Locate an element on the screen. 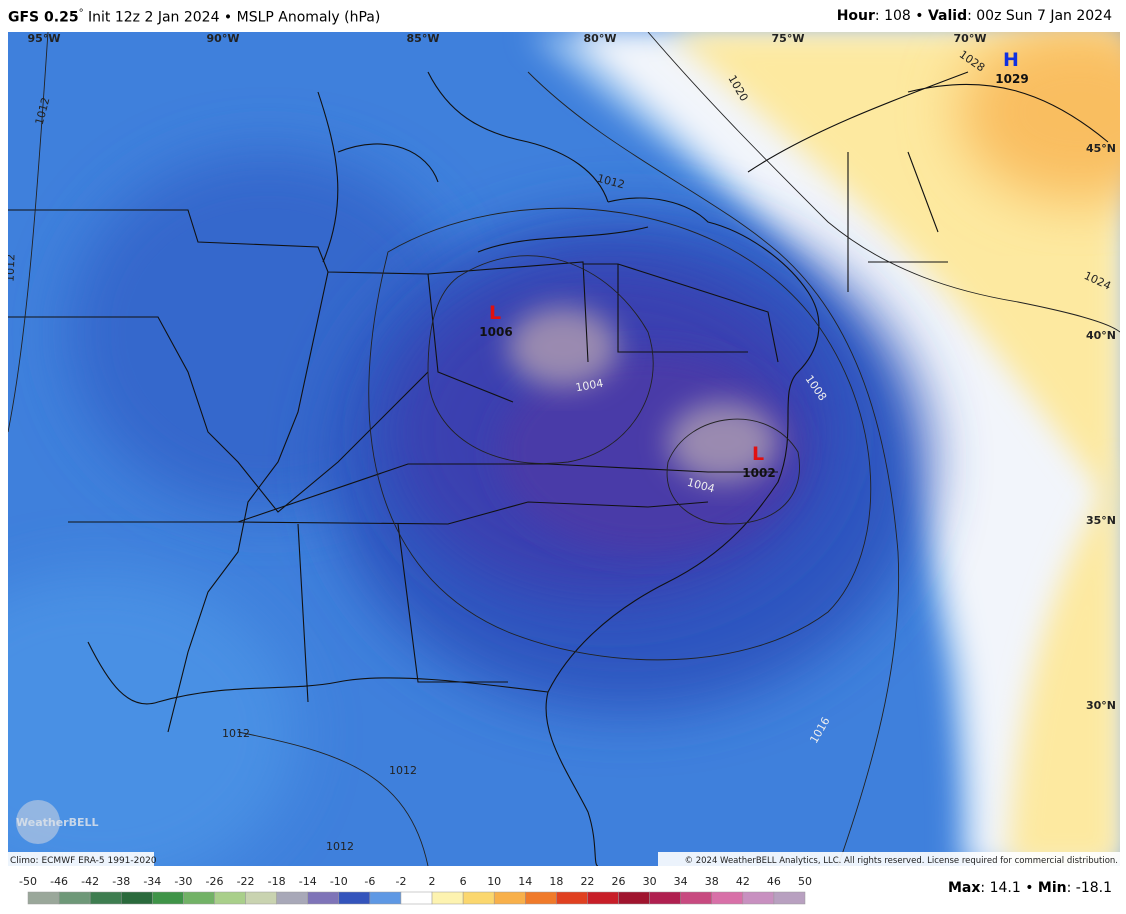 Image resolution: width=1126 pixels, height=914 pixels. longitude-label: 95°W is located at coordinates (44, 38).